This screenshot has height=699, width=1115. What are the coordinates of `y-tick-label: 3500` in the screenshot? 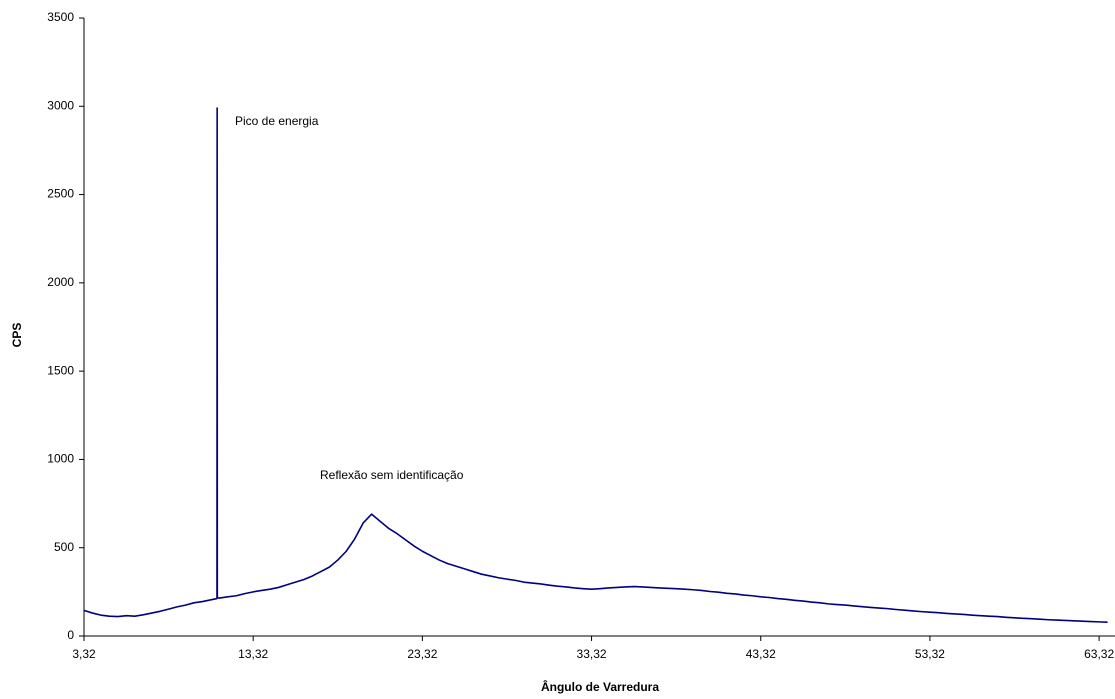 It's located at (60, 17).